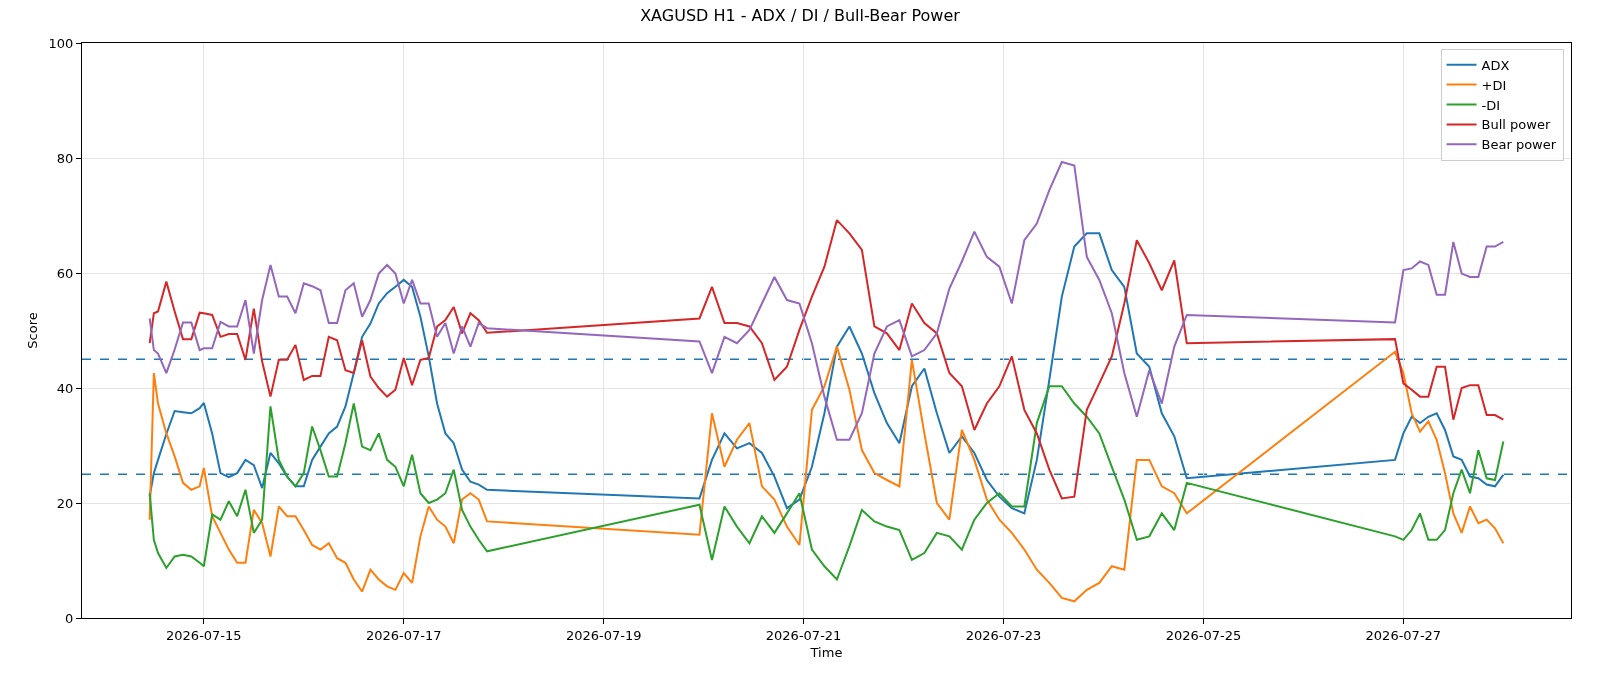 This screenshot has height=686, width=1600. I want to click on y-tick-label: 0, so click(69, 618).